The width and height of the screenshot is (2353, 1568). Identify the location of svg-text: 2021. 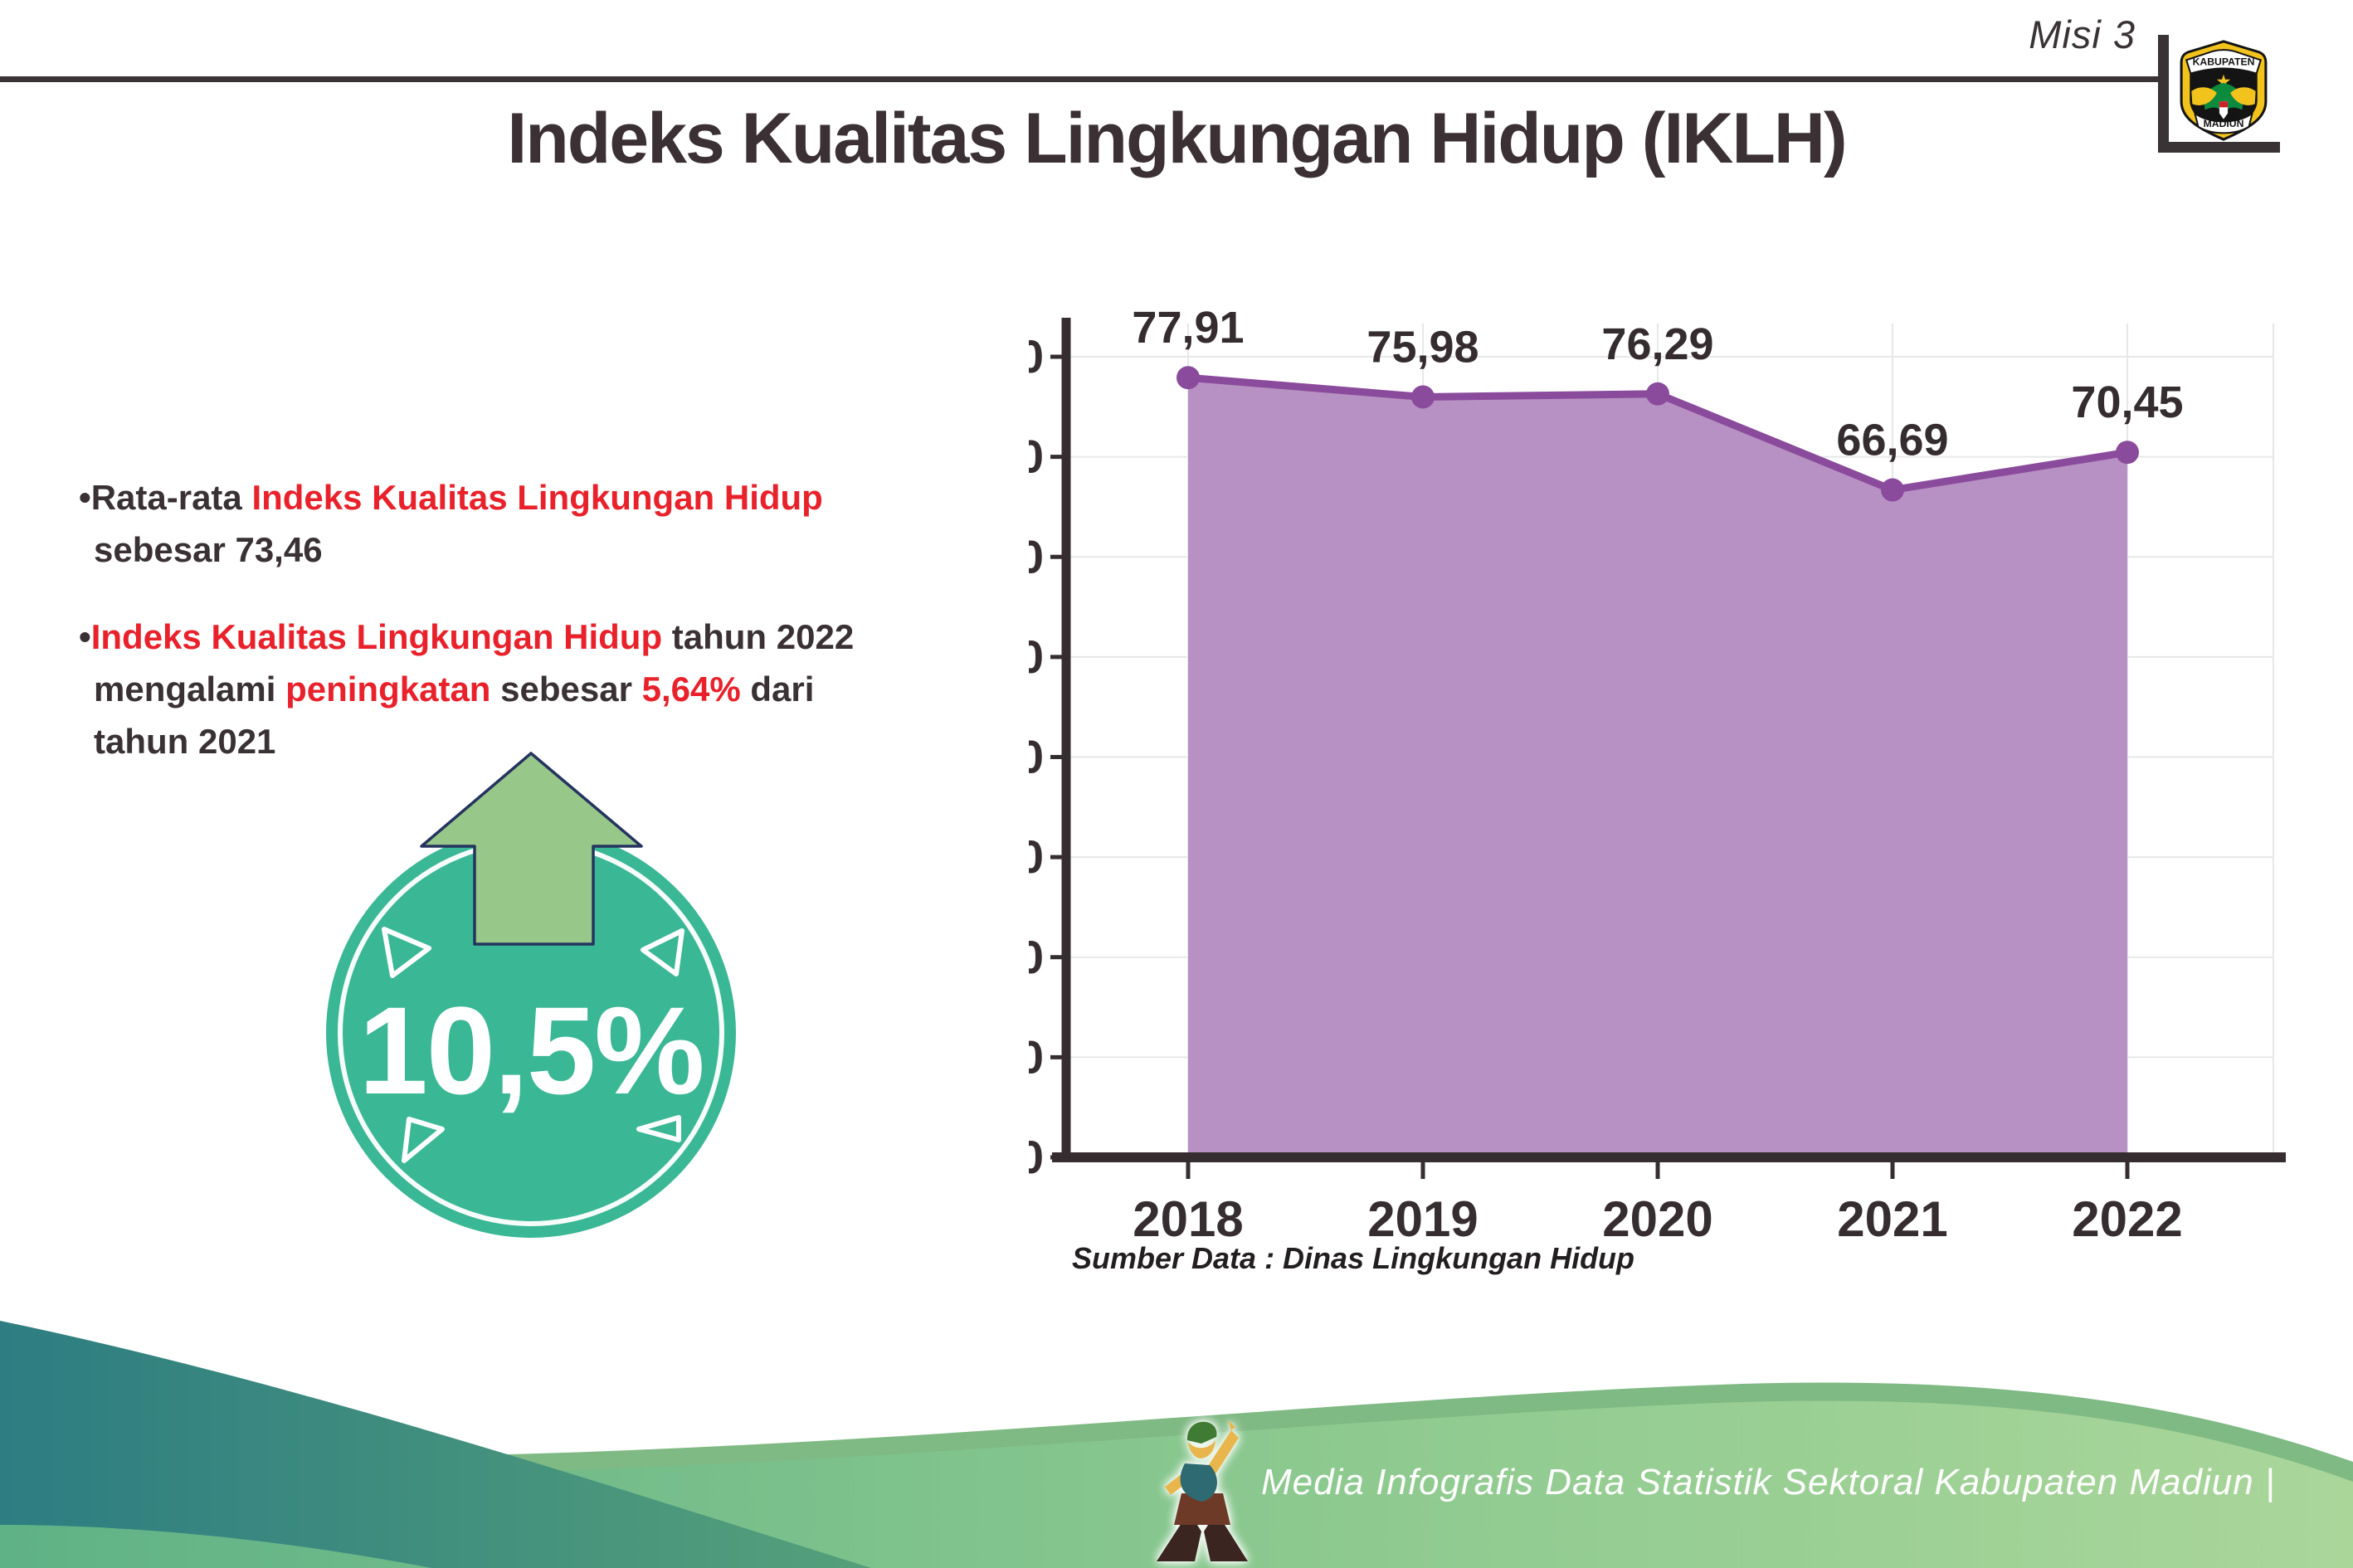
(1892, 1219).